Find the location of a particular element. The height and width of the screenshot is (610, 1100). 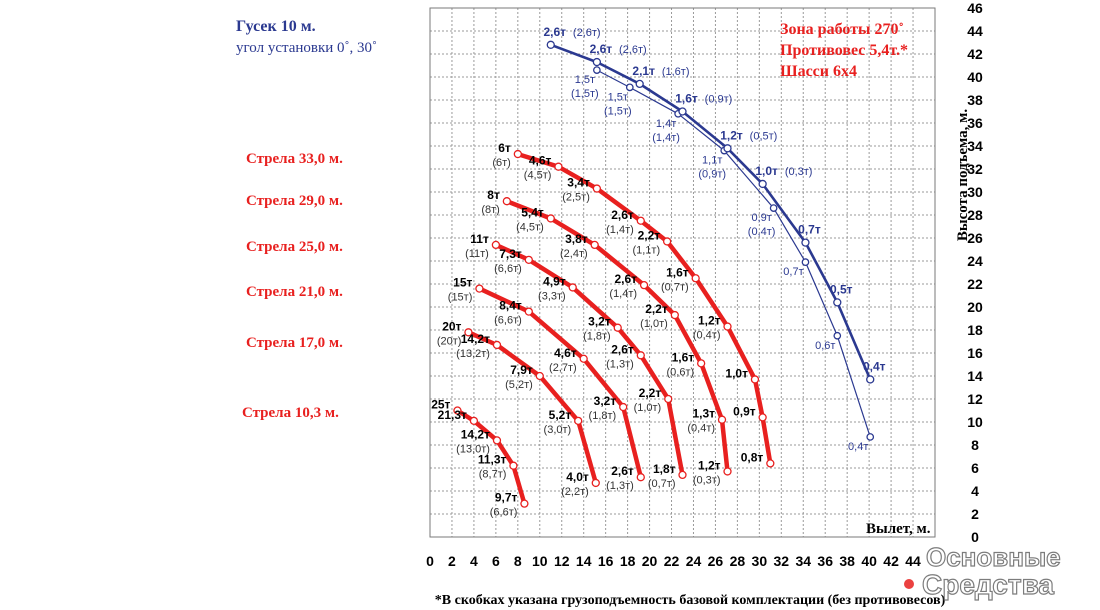

base-capacity-label: (11т) is located at coordinates (477, 254).